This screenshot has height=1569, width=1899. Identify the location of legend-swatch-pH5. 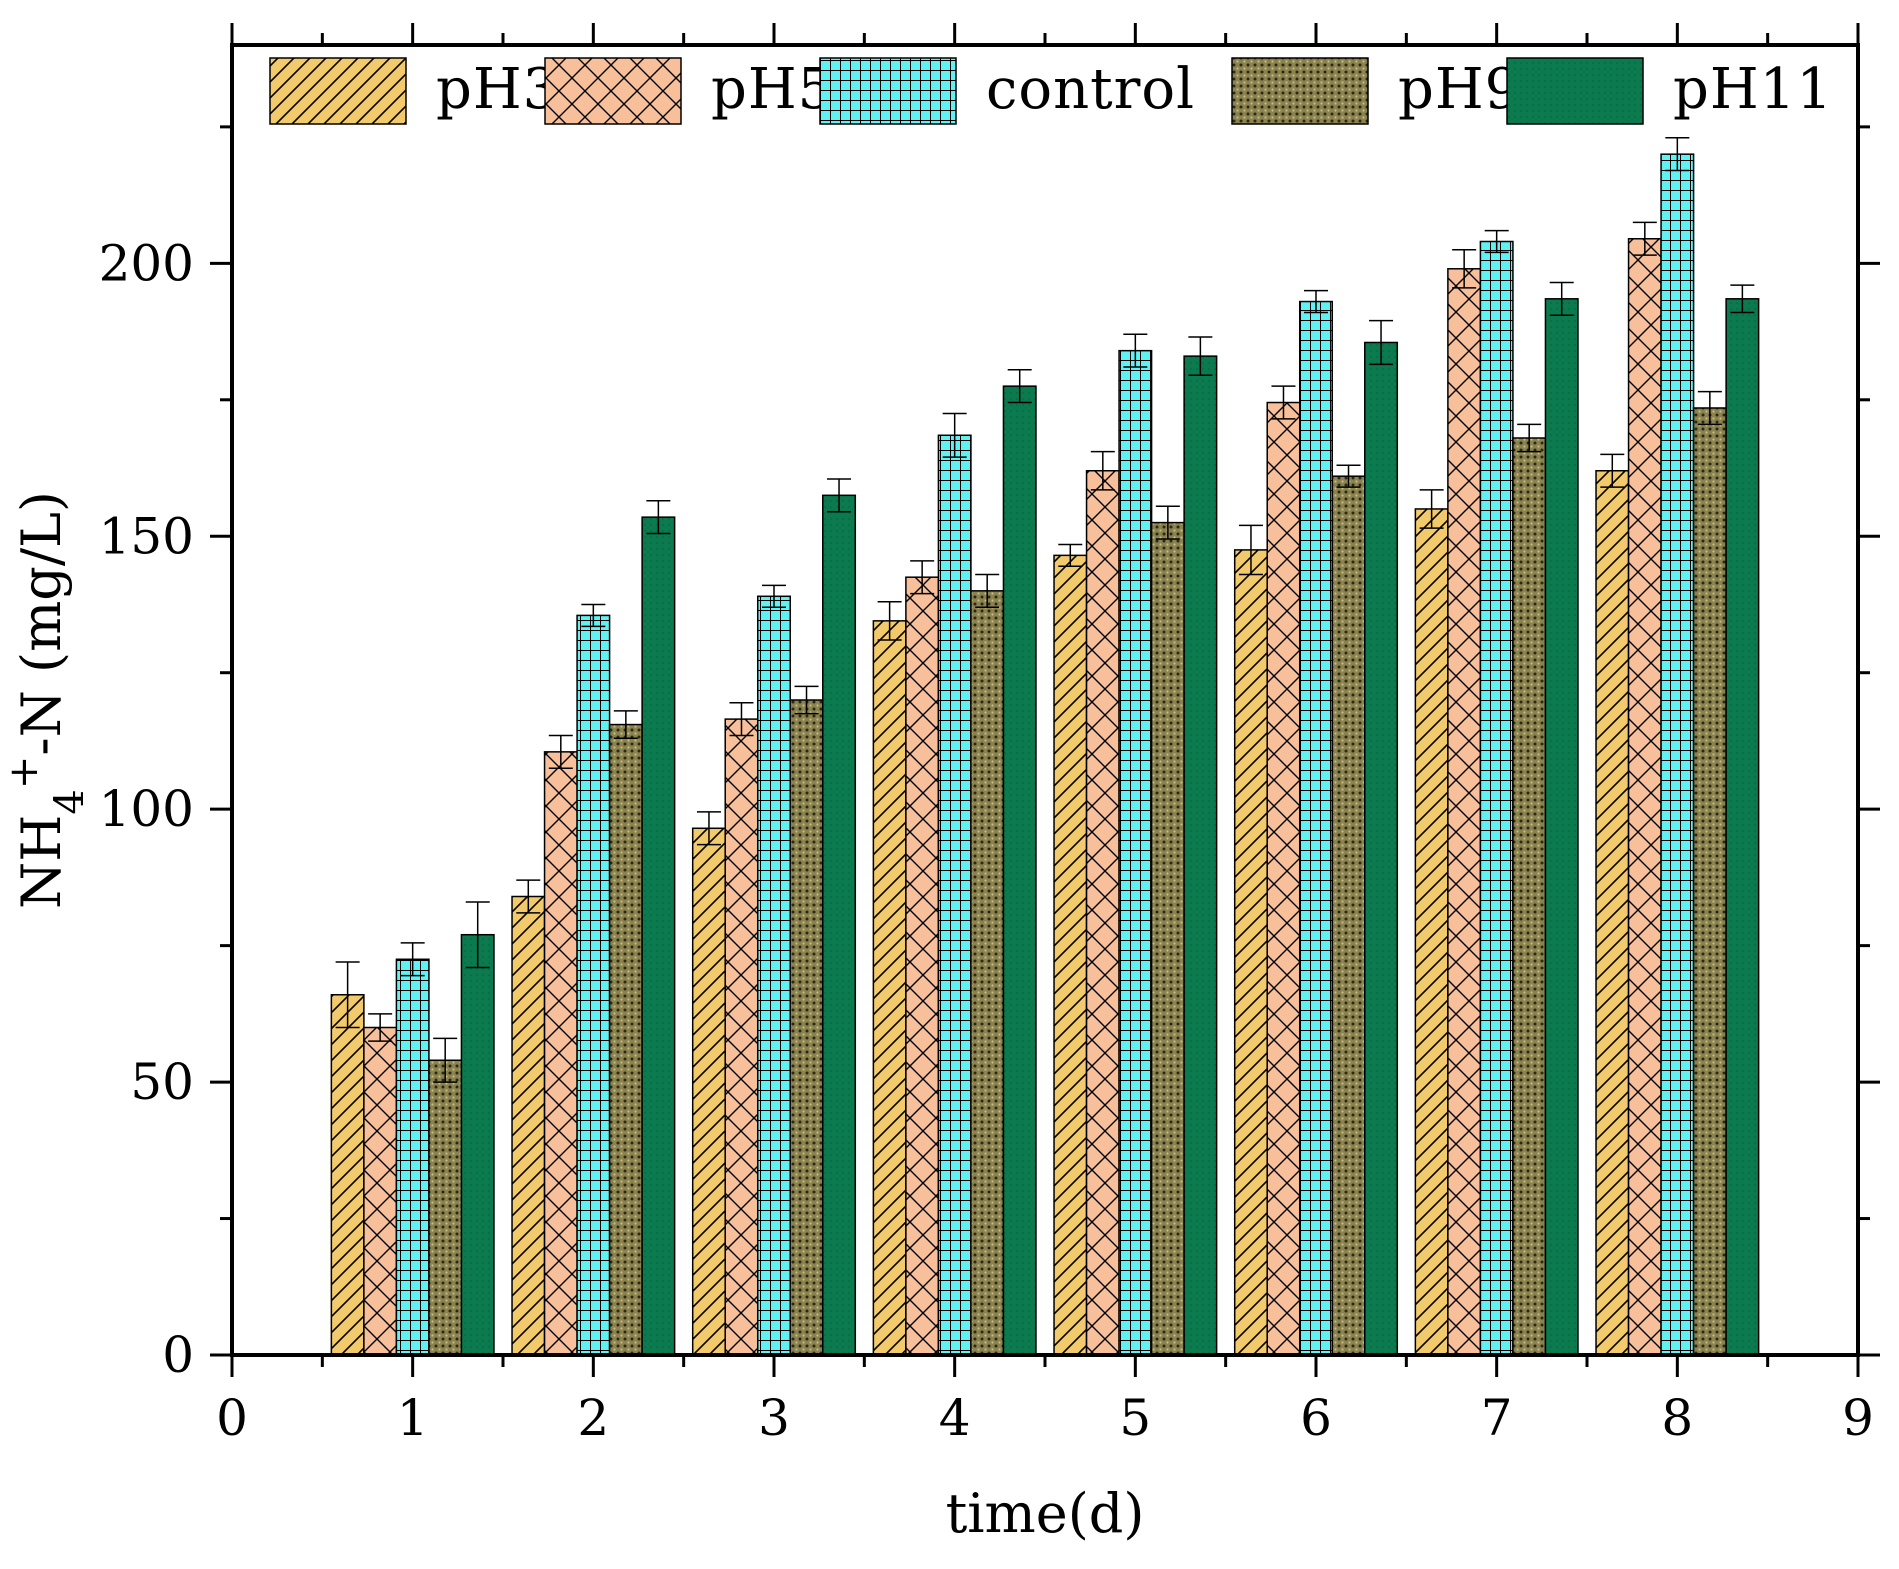
(613, 91).